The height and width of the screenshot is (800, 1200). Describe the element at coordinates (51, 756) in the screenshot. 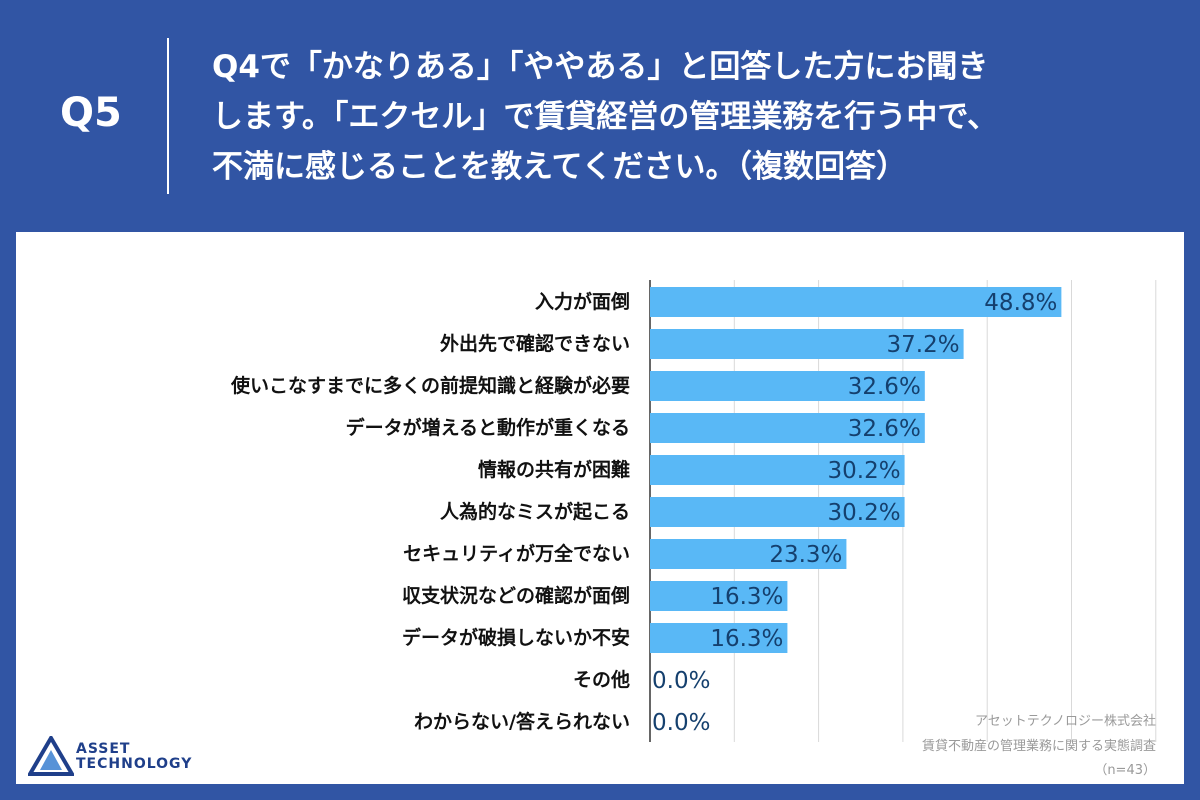

I see `triangle-logo-icon` at that location.